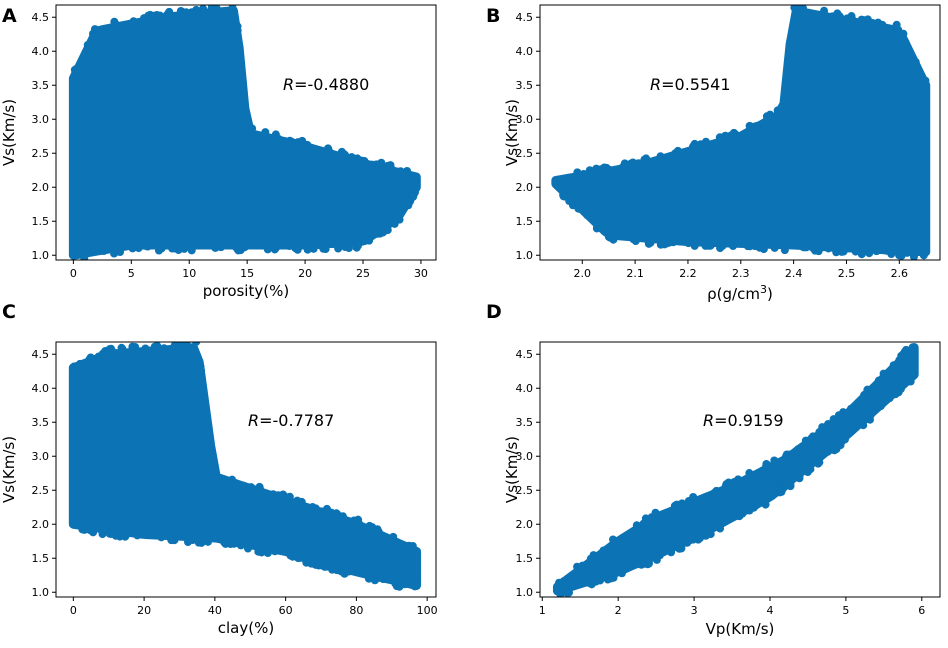  What do you see at coordinates (215, 610) in the screenshot?
I see `x-tick-label: 40` at bounding box center [215, 610].